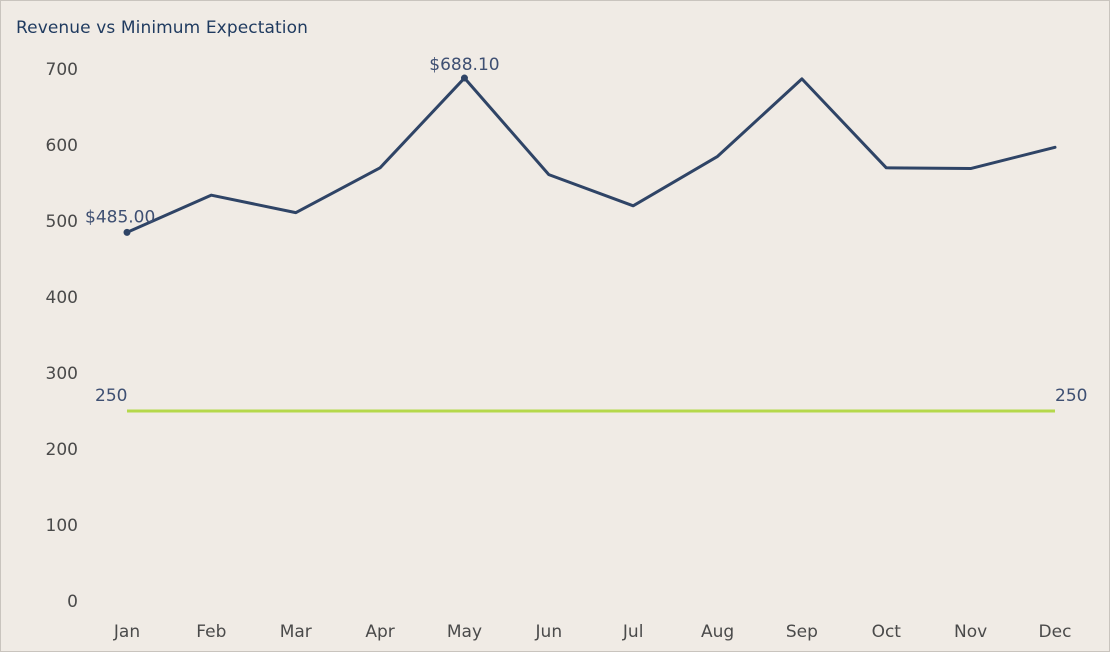  Describe the element at coordinates (592, 632) in the screenshot. I see `x-axis: Jan Feb Mar Apr May Jun Jul Aug Sep Oct Nov Dec` at that location.